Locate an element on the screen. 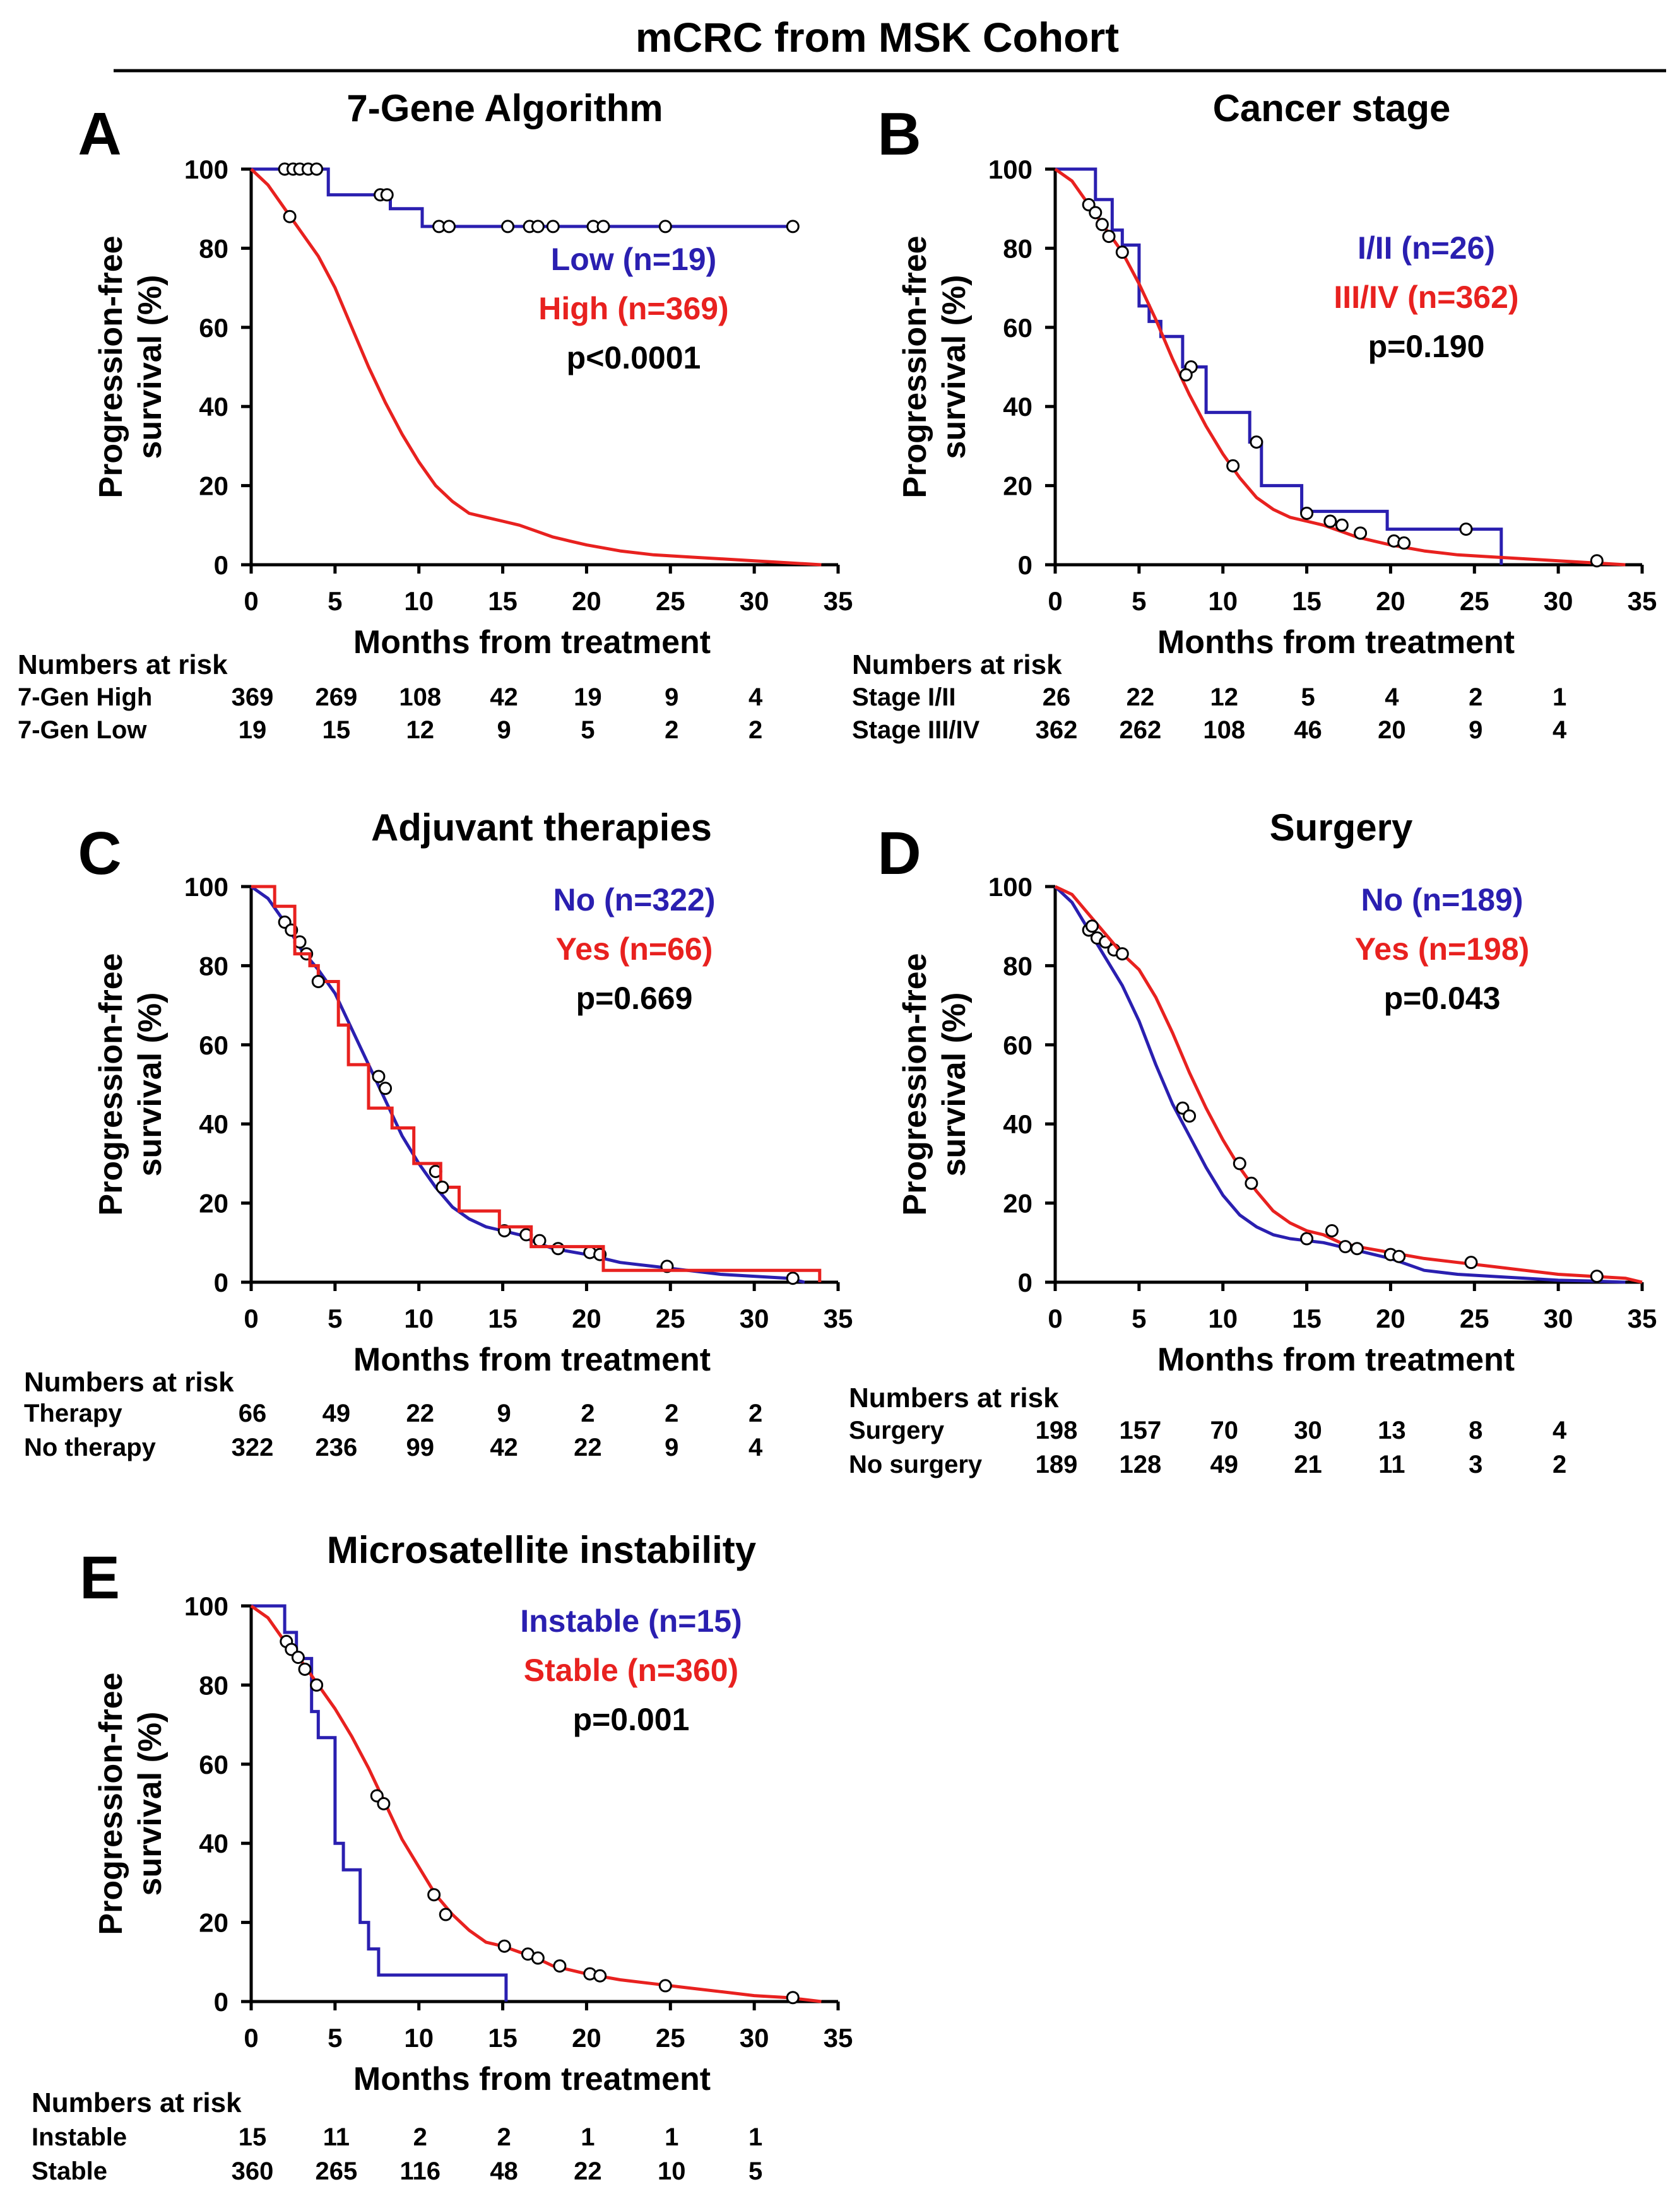  risk-value: 9 is located at coordinates (671, 697).